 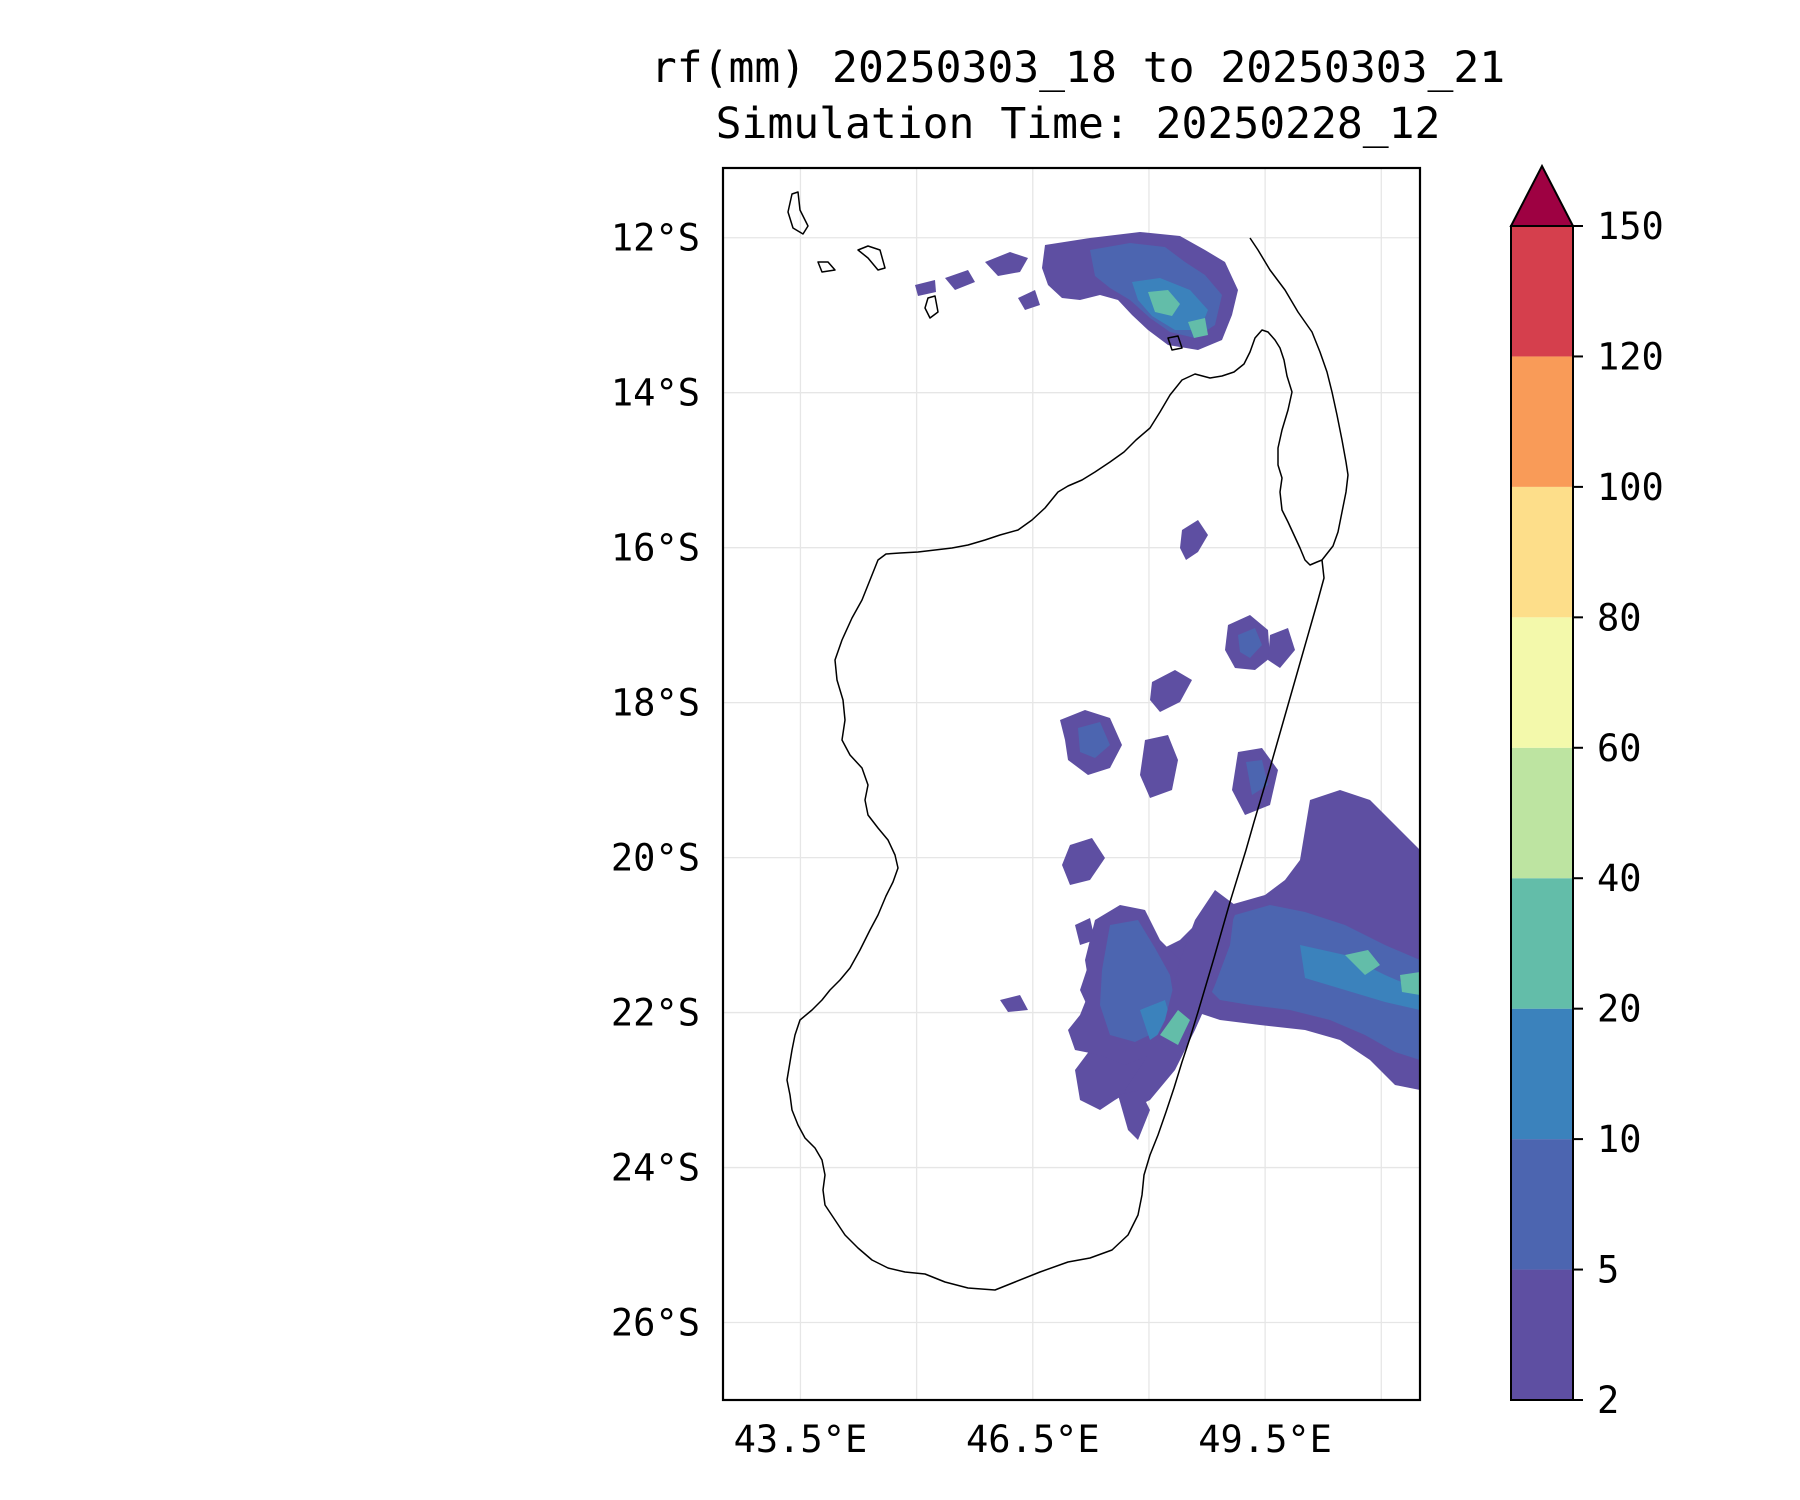 What do you see at coordinates (1281, 648) in the screenshot?
I see `rainfall-cell-17s-east` at bounding box center [1281, 648].